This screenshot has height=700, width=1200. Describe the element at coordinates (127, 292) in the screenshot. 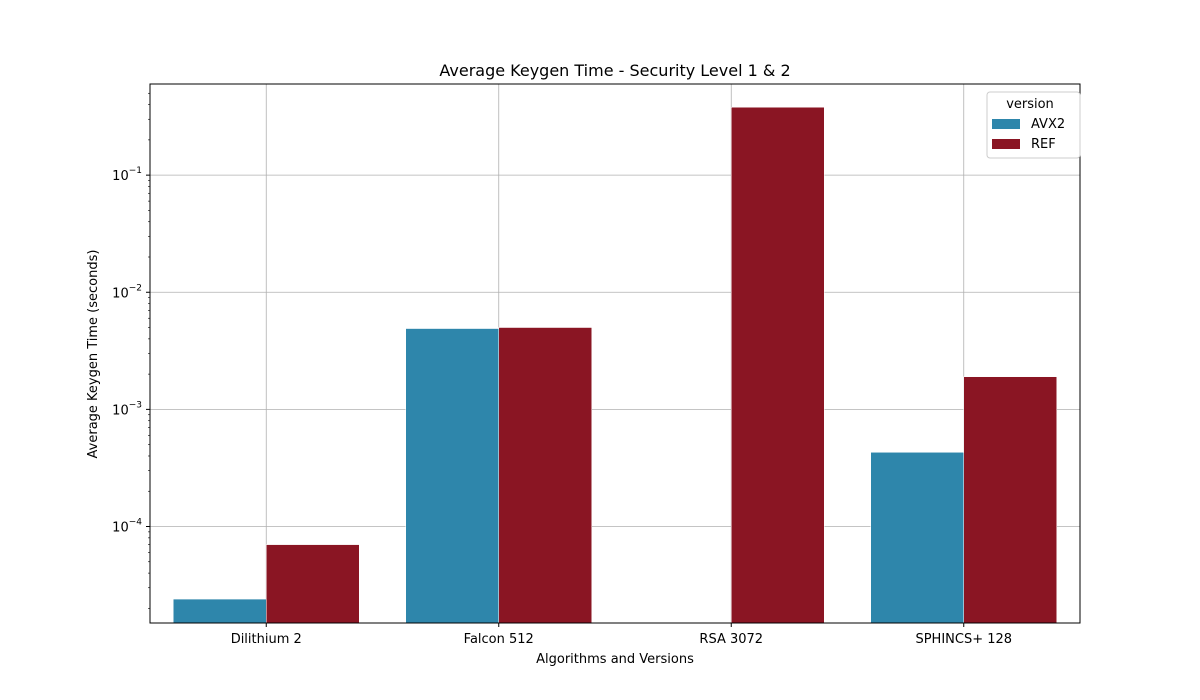

I see `y-tick-label: 10⁻²` at that location.